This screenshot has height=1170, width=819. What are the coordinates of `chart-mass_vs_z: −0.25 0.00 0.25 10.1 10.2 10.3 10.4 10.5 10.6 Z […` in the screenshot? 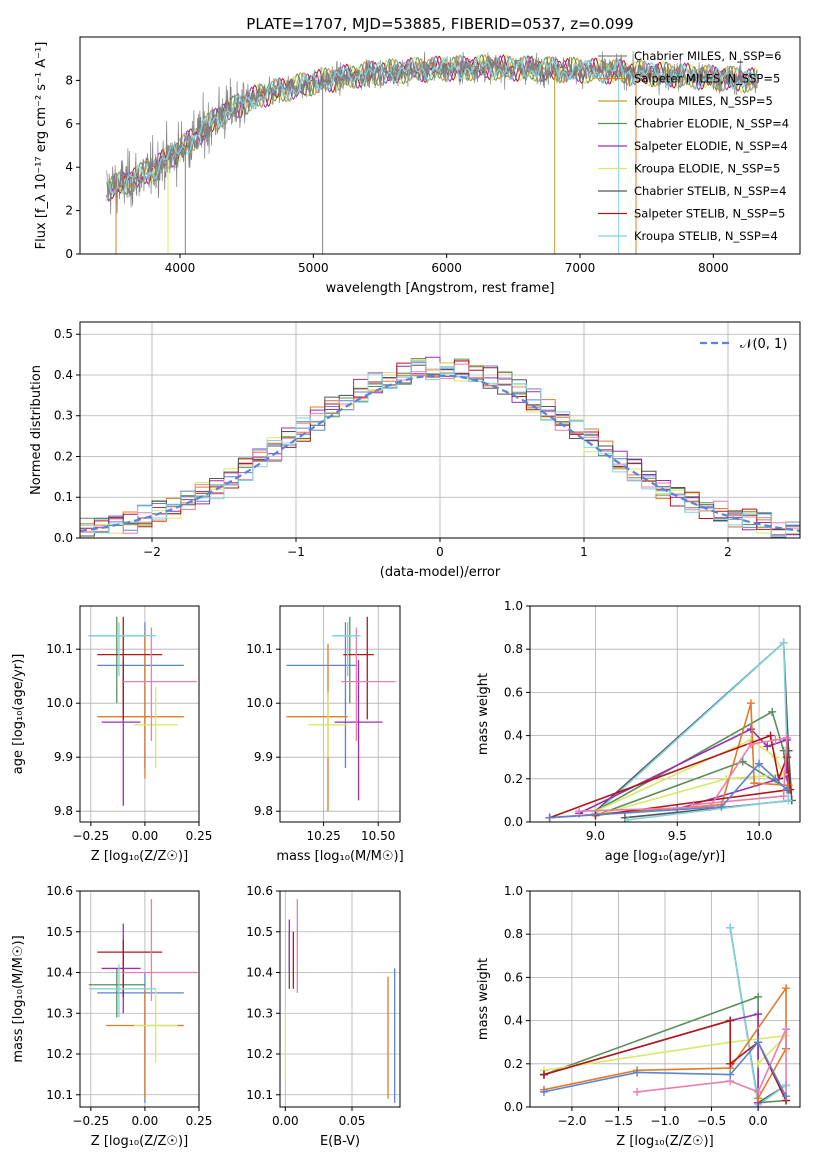 It's located at (111, 1016).